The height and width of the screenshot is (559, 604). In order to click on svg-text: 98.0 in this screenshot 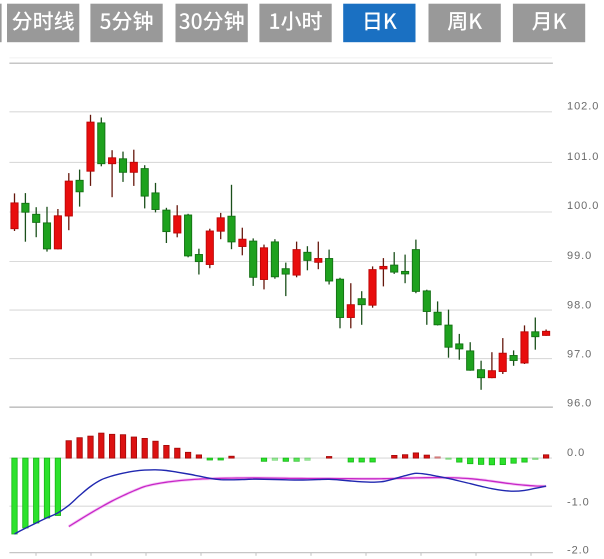, I will do `click(579, 305)`.